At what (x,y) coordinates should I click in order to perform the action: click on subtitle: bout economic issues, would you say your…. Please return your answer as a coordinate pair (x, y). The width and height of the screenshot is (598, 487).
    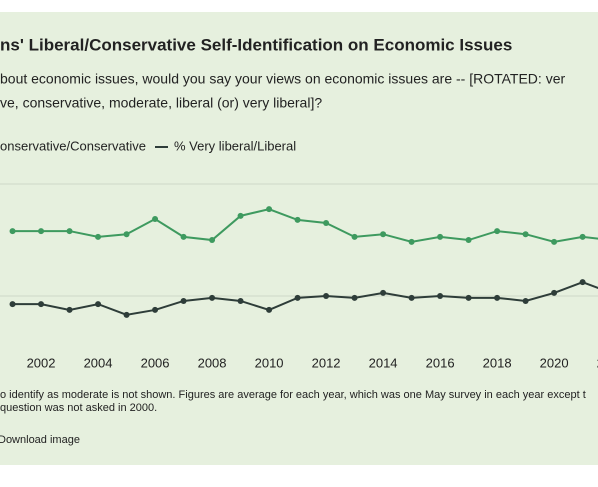
    Looking at the image, I should click on (282, 79).